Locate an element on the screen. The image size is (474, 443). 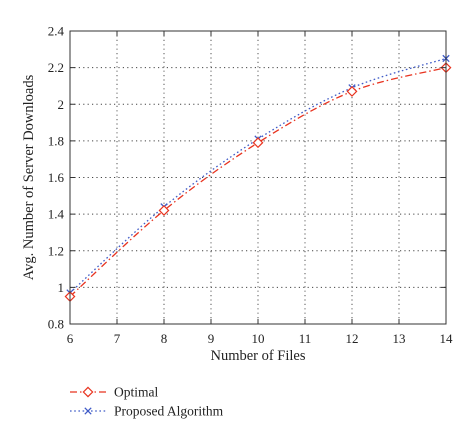
x-tick-label: 9 is located at coordinates (211, 338).